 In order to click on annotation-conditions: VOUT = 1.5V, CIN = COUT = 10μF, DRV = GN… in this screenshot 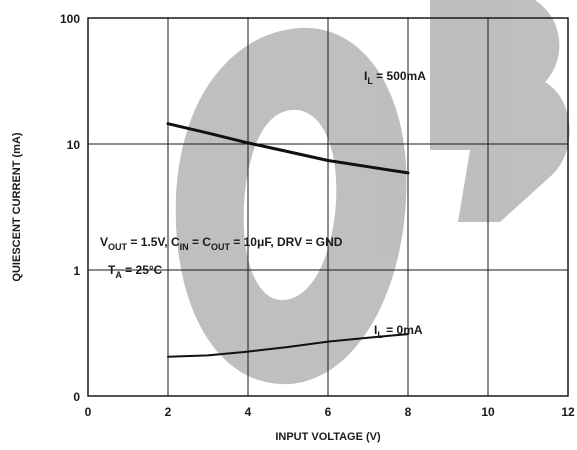, I will do `click(221, 243)`.